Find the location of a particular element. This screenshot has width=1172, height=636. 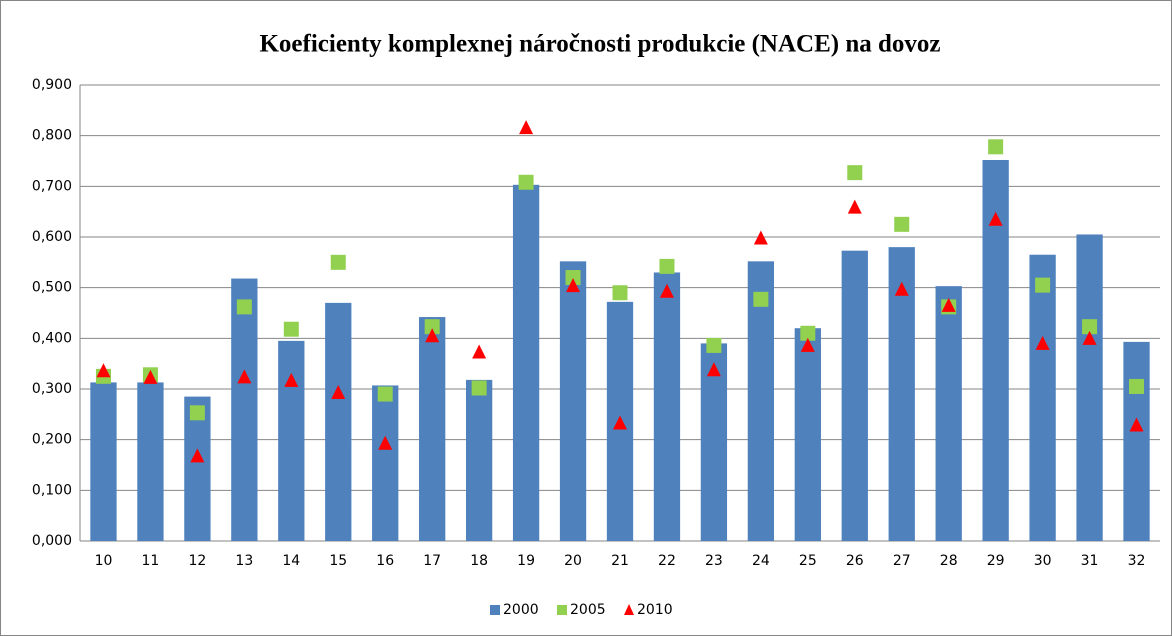

y-tick-label: 0,500 is located at coordinates (52, 288).